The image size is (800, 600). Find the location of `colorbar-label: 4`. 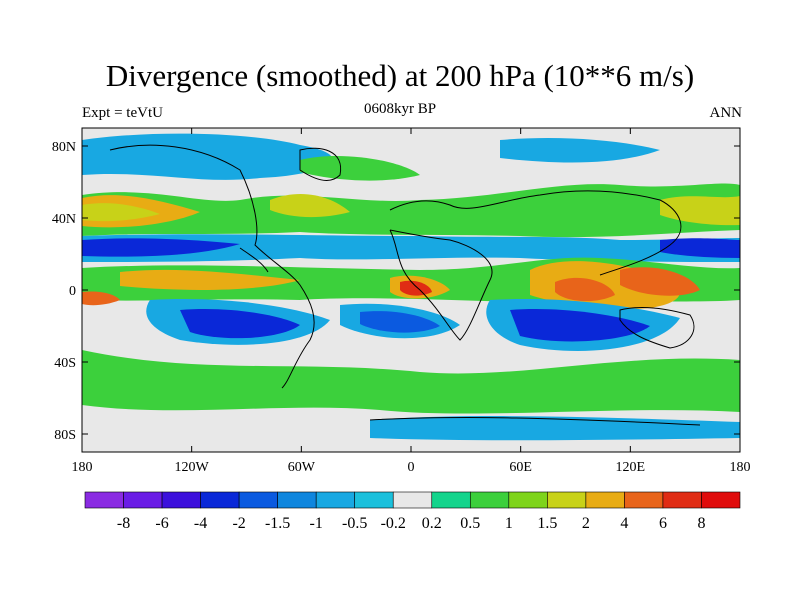

colorbar-label: 4 is located at coordinates (624, 523).